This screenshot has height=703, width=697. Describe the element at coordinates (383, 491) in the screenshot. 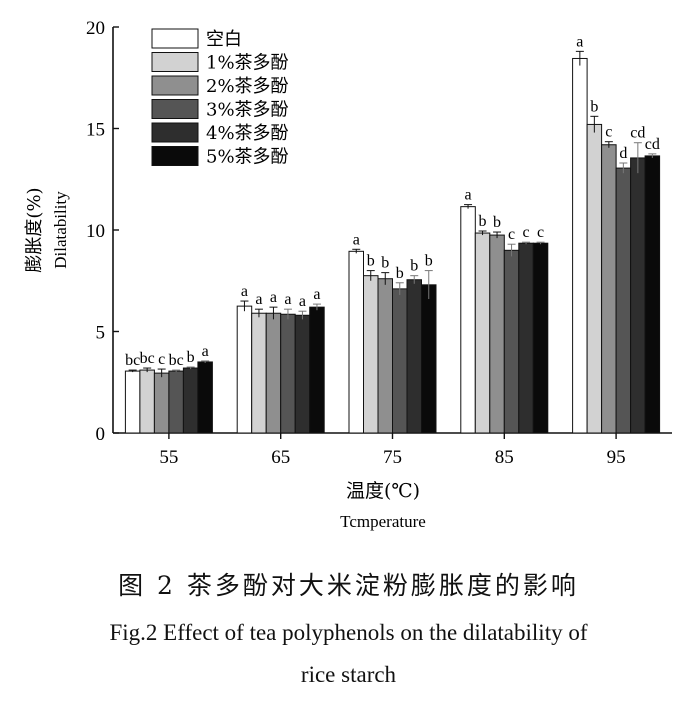

I see `x-axis-label-cn: 温度(℃)` at that location.